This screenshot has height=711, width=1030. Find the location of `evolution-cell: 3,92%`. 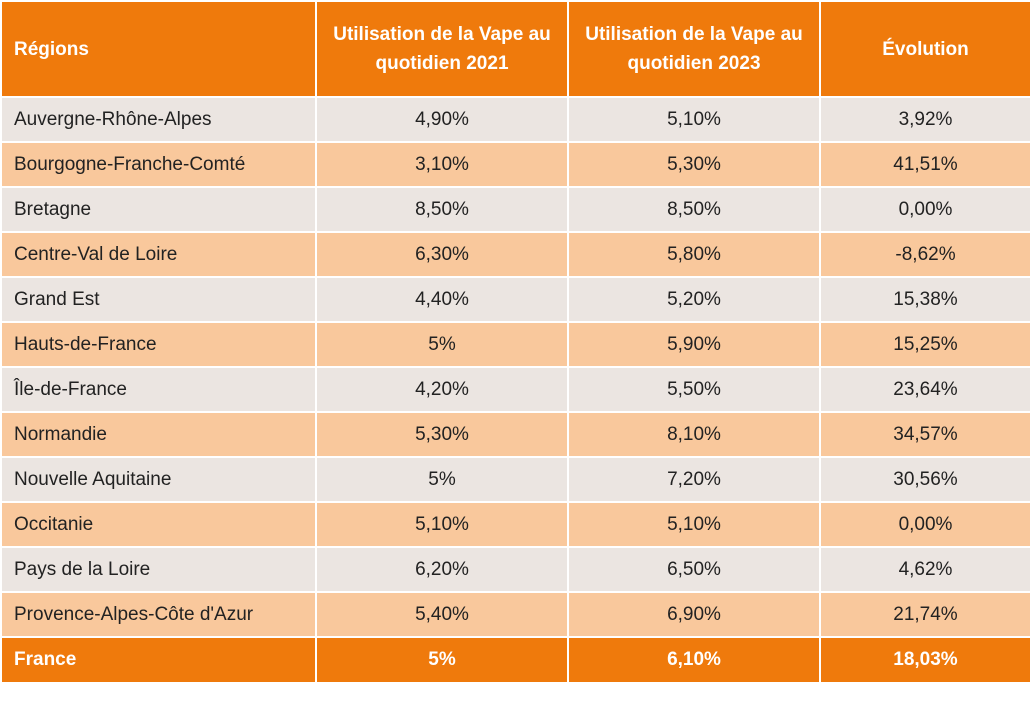

evolution-cell: 3,92% is located at coordinates (924, 119).